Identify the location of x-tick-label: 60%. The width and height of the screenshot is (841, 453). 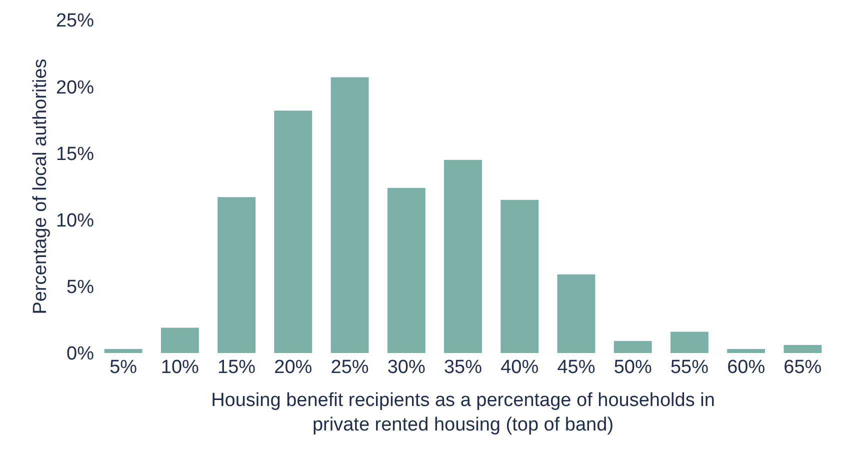
(746, 367).